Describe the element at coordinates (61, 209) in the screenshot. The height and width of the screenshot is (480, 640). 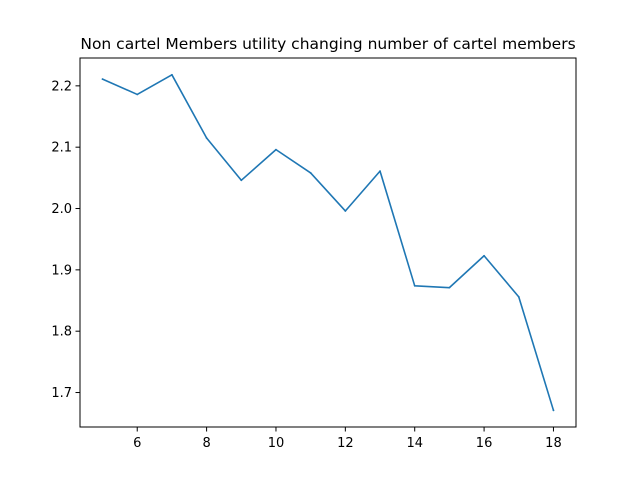
I see `y-tick-label: 2.0` at that location.